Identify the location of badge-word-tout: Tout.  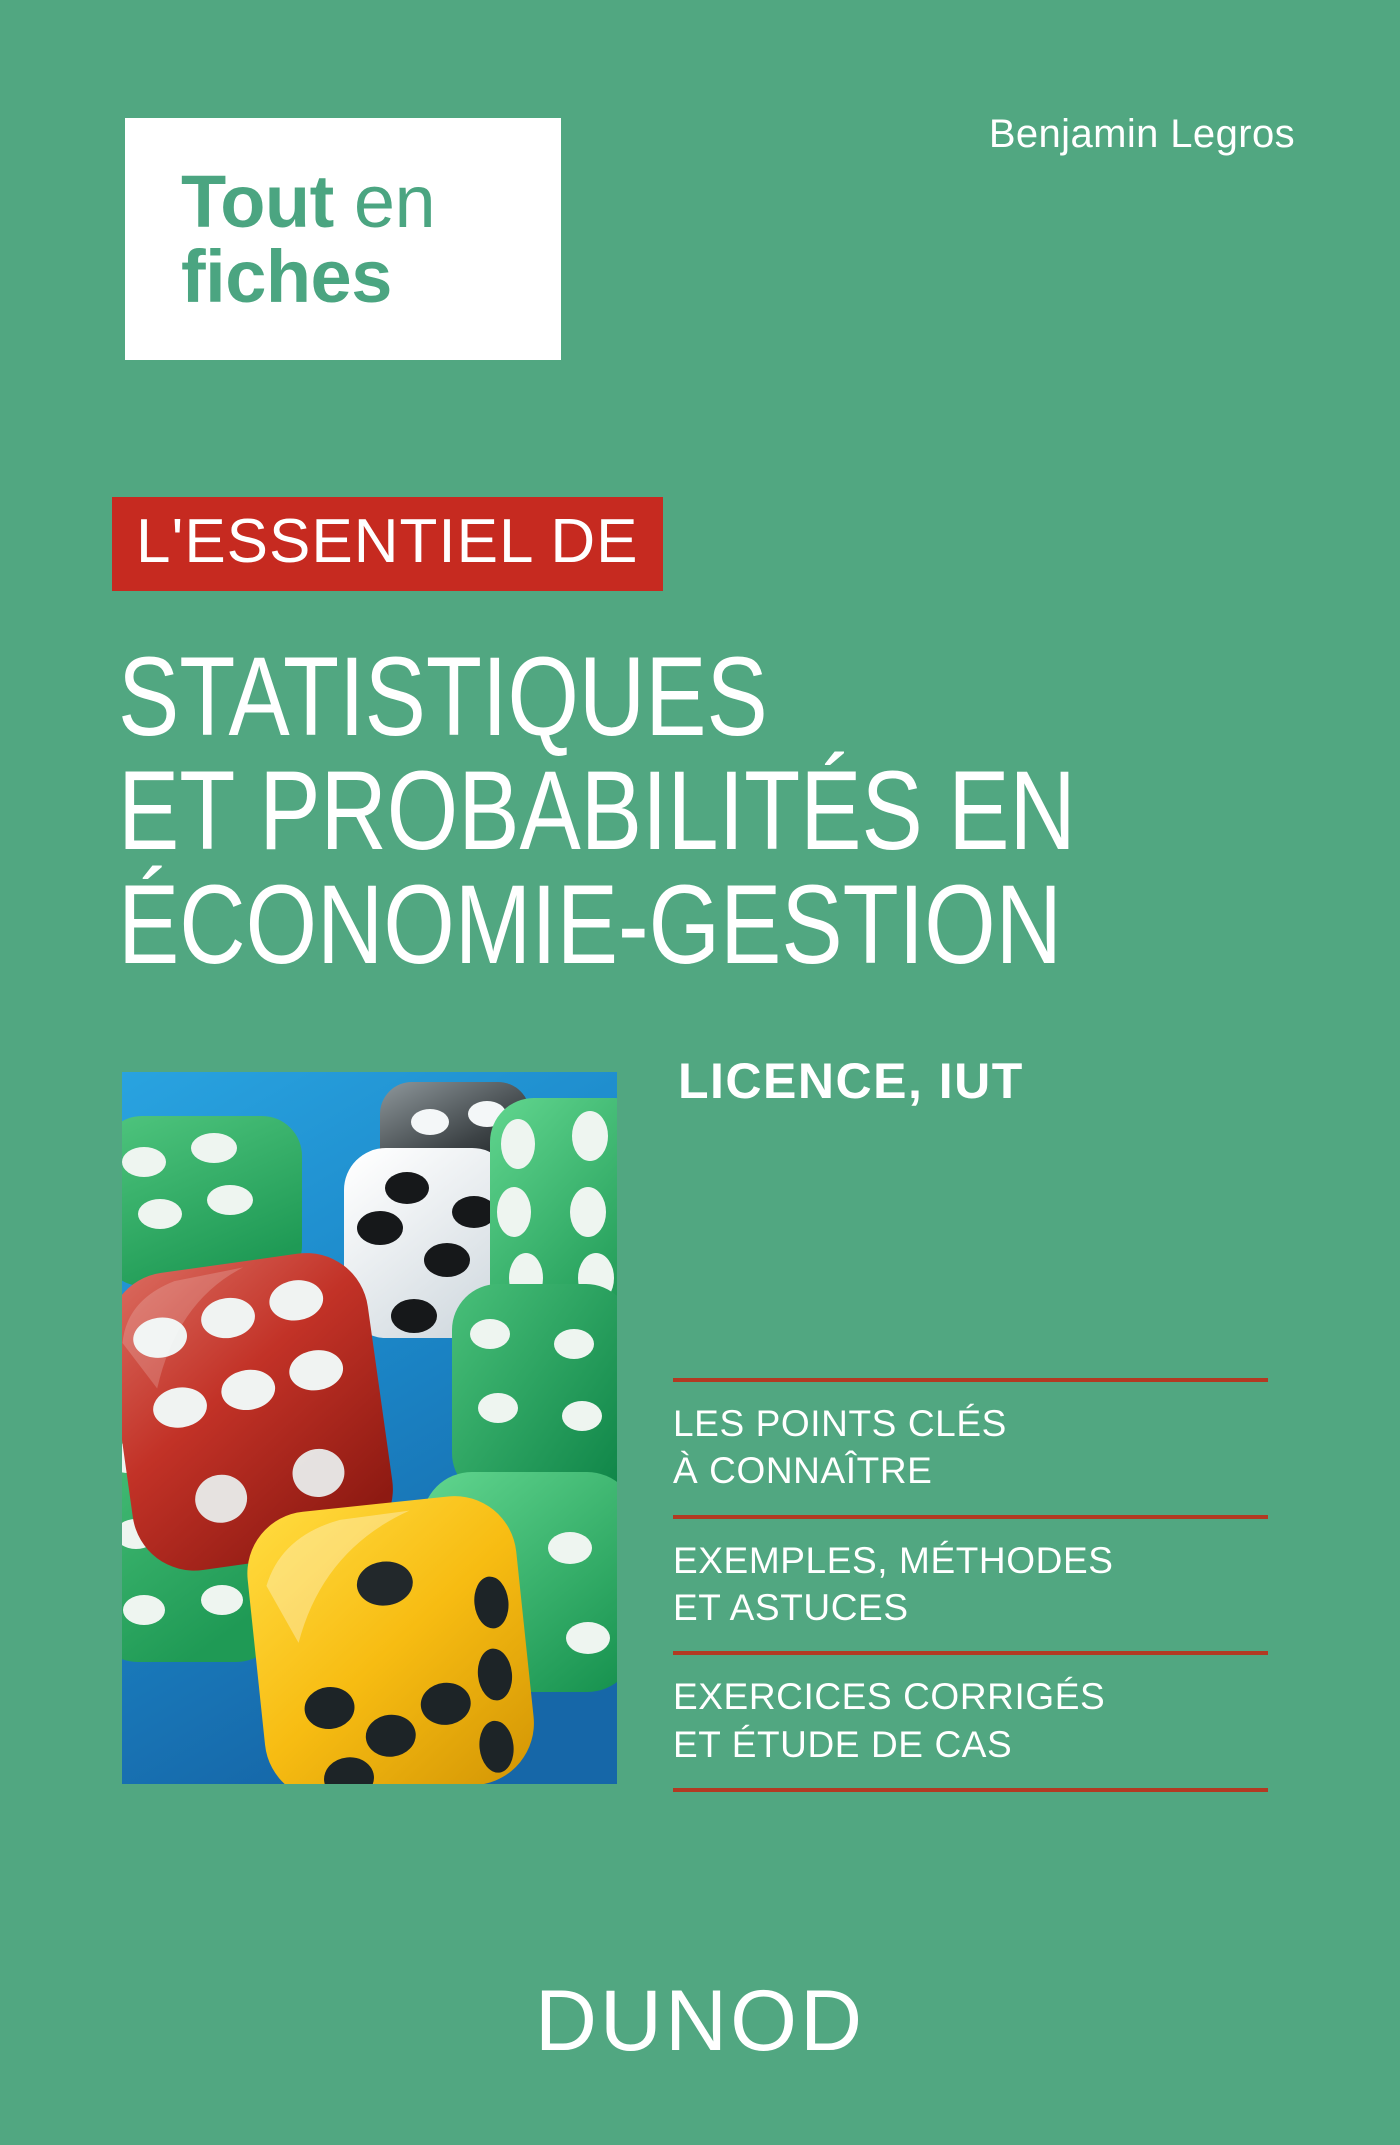
(257, 201).